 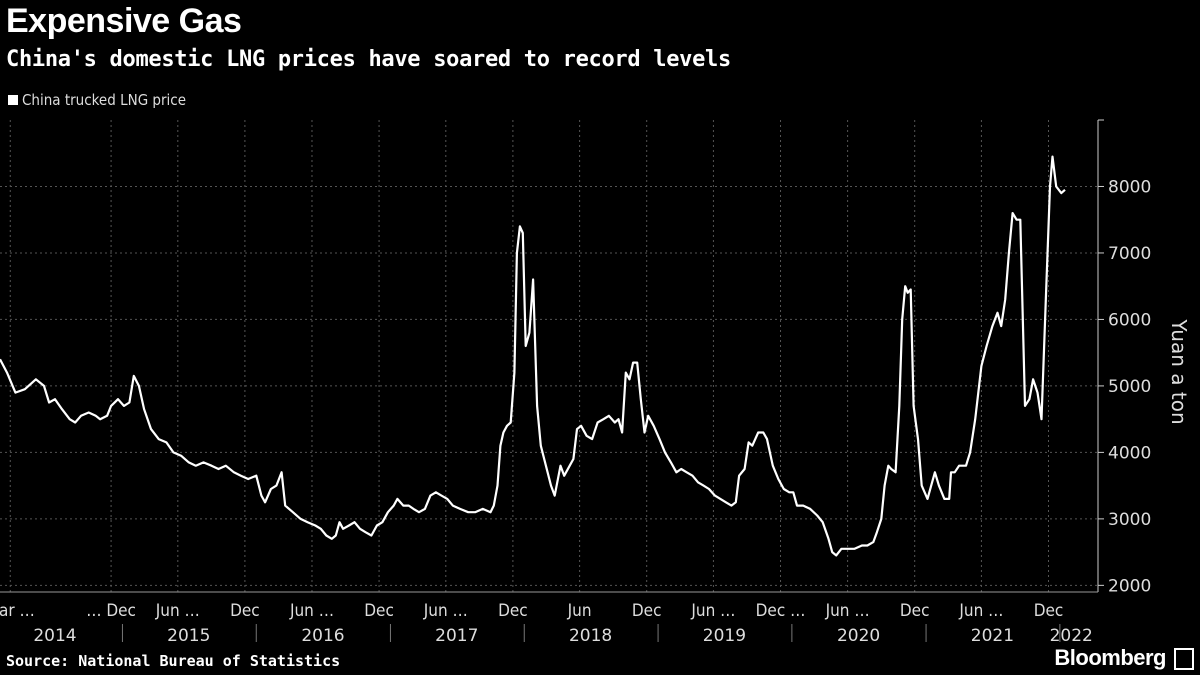 I want to click on y-tick-label: 4000, so click(x=1129, y=453).